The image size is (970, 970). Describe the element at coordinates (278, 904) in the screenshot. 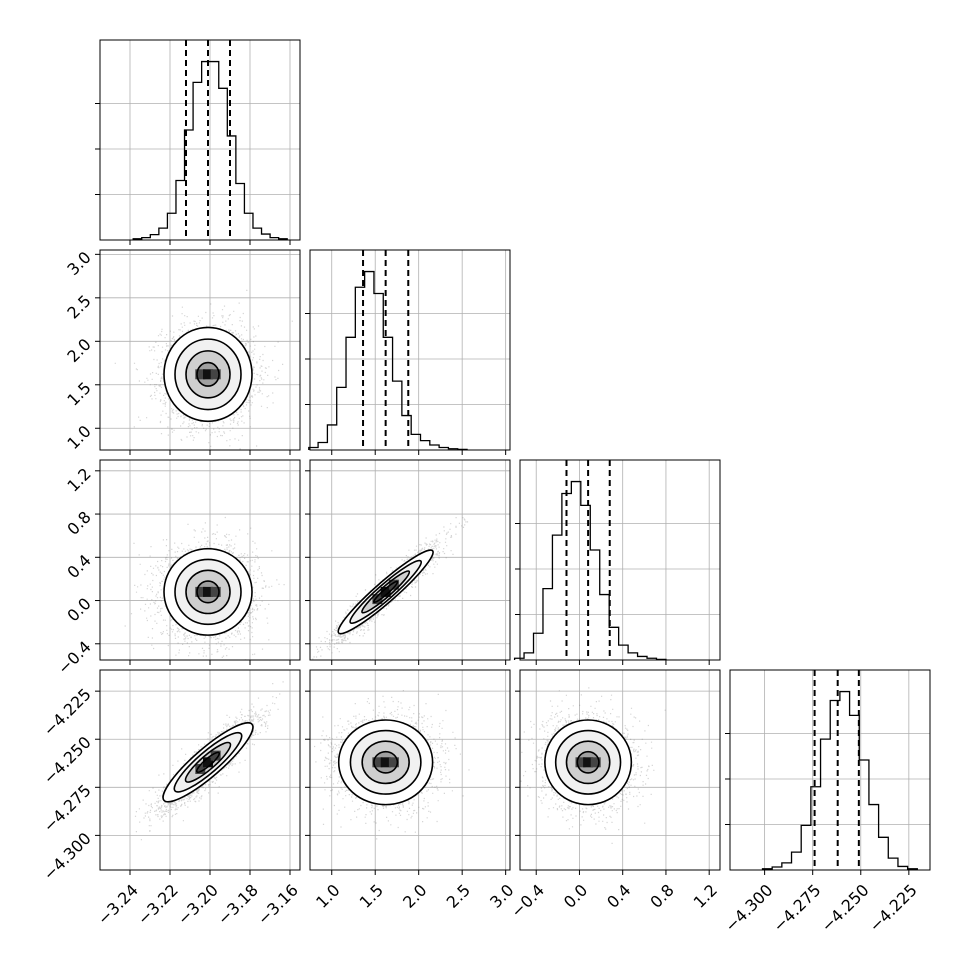

I see `x-tick-label: −3.16` at that location.